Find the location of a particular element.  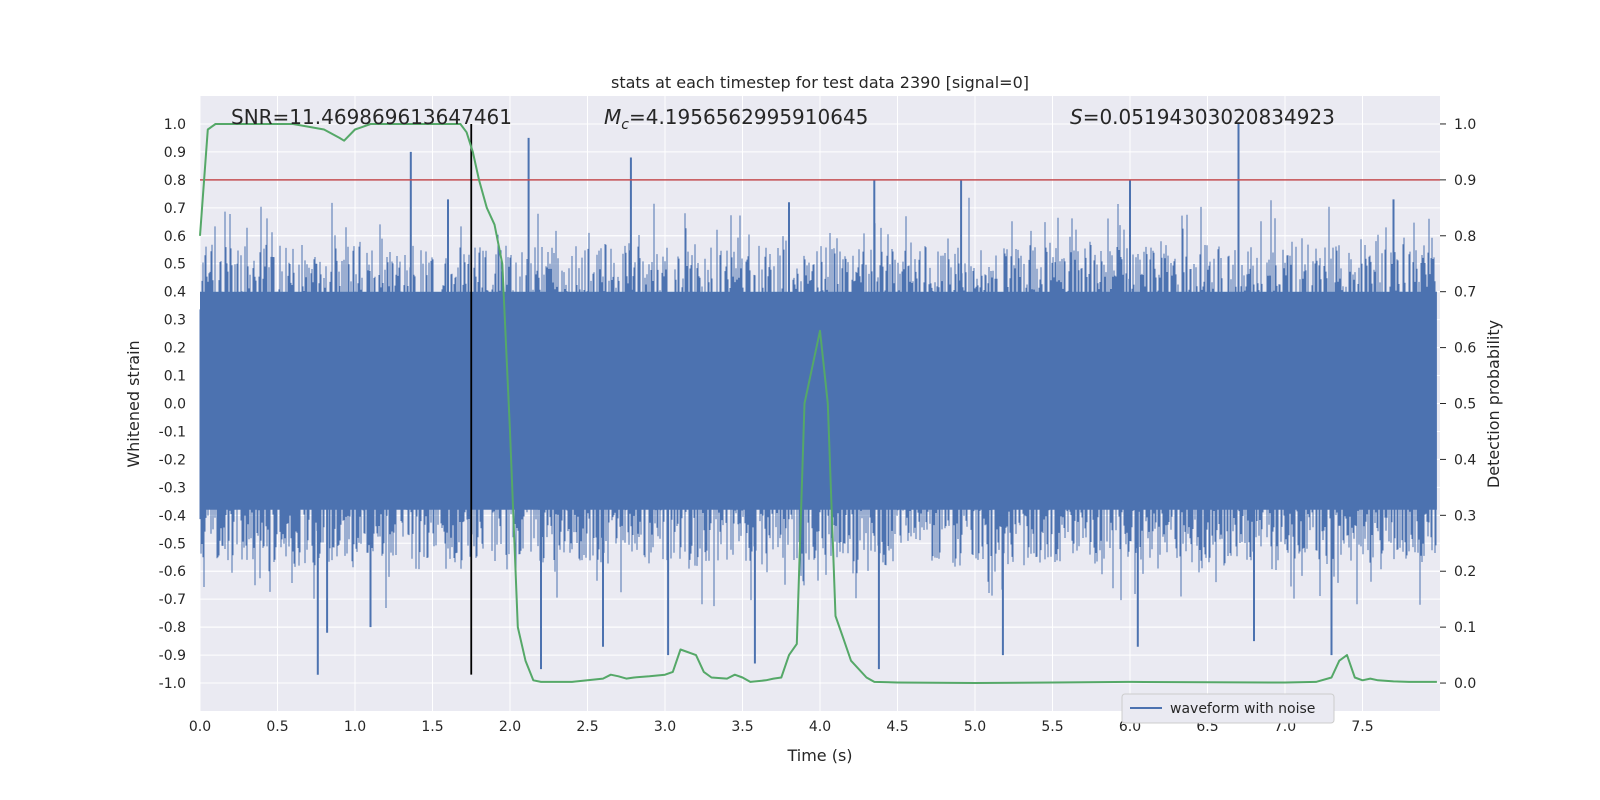

x-tick-label: 1.0 is located at coordinates (355, 727).